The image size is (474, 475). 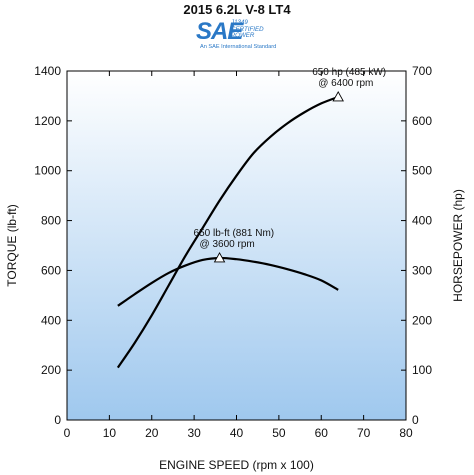 I want to click on y-tick-label-left: 1400, so click(x=47, y=71).